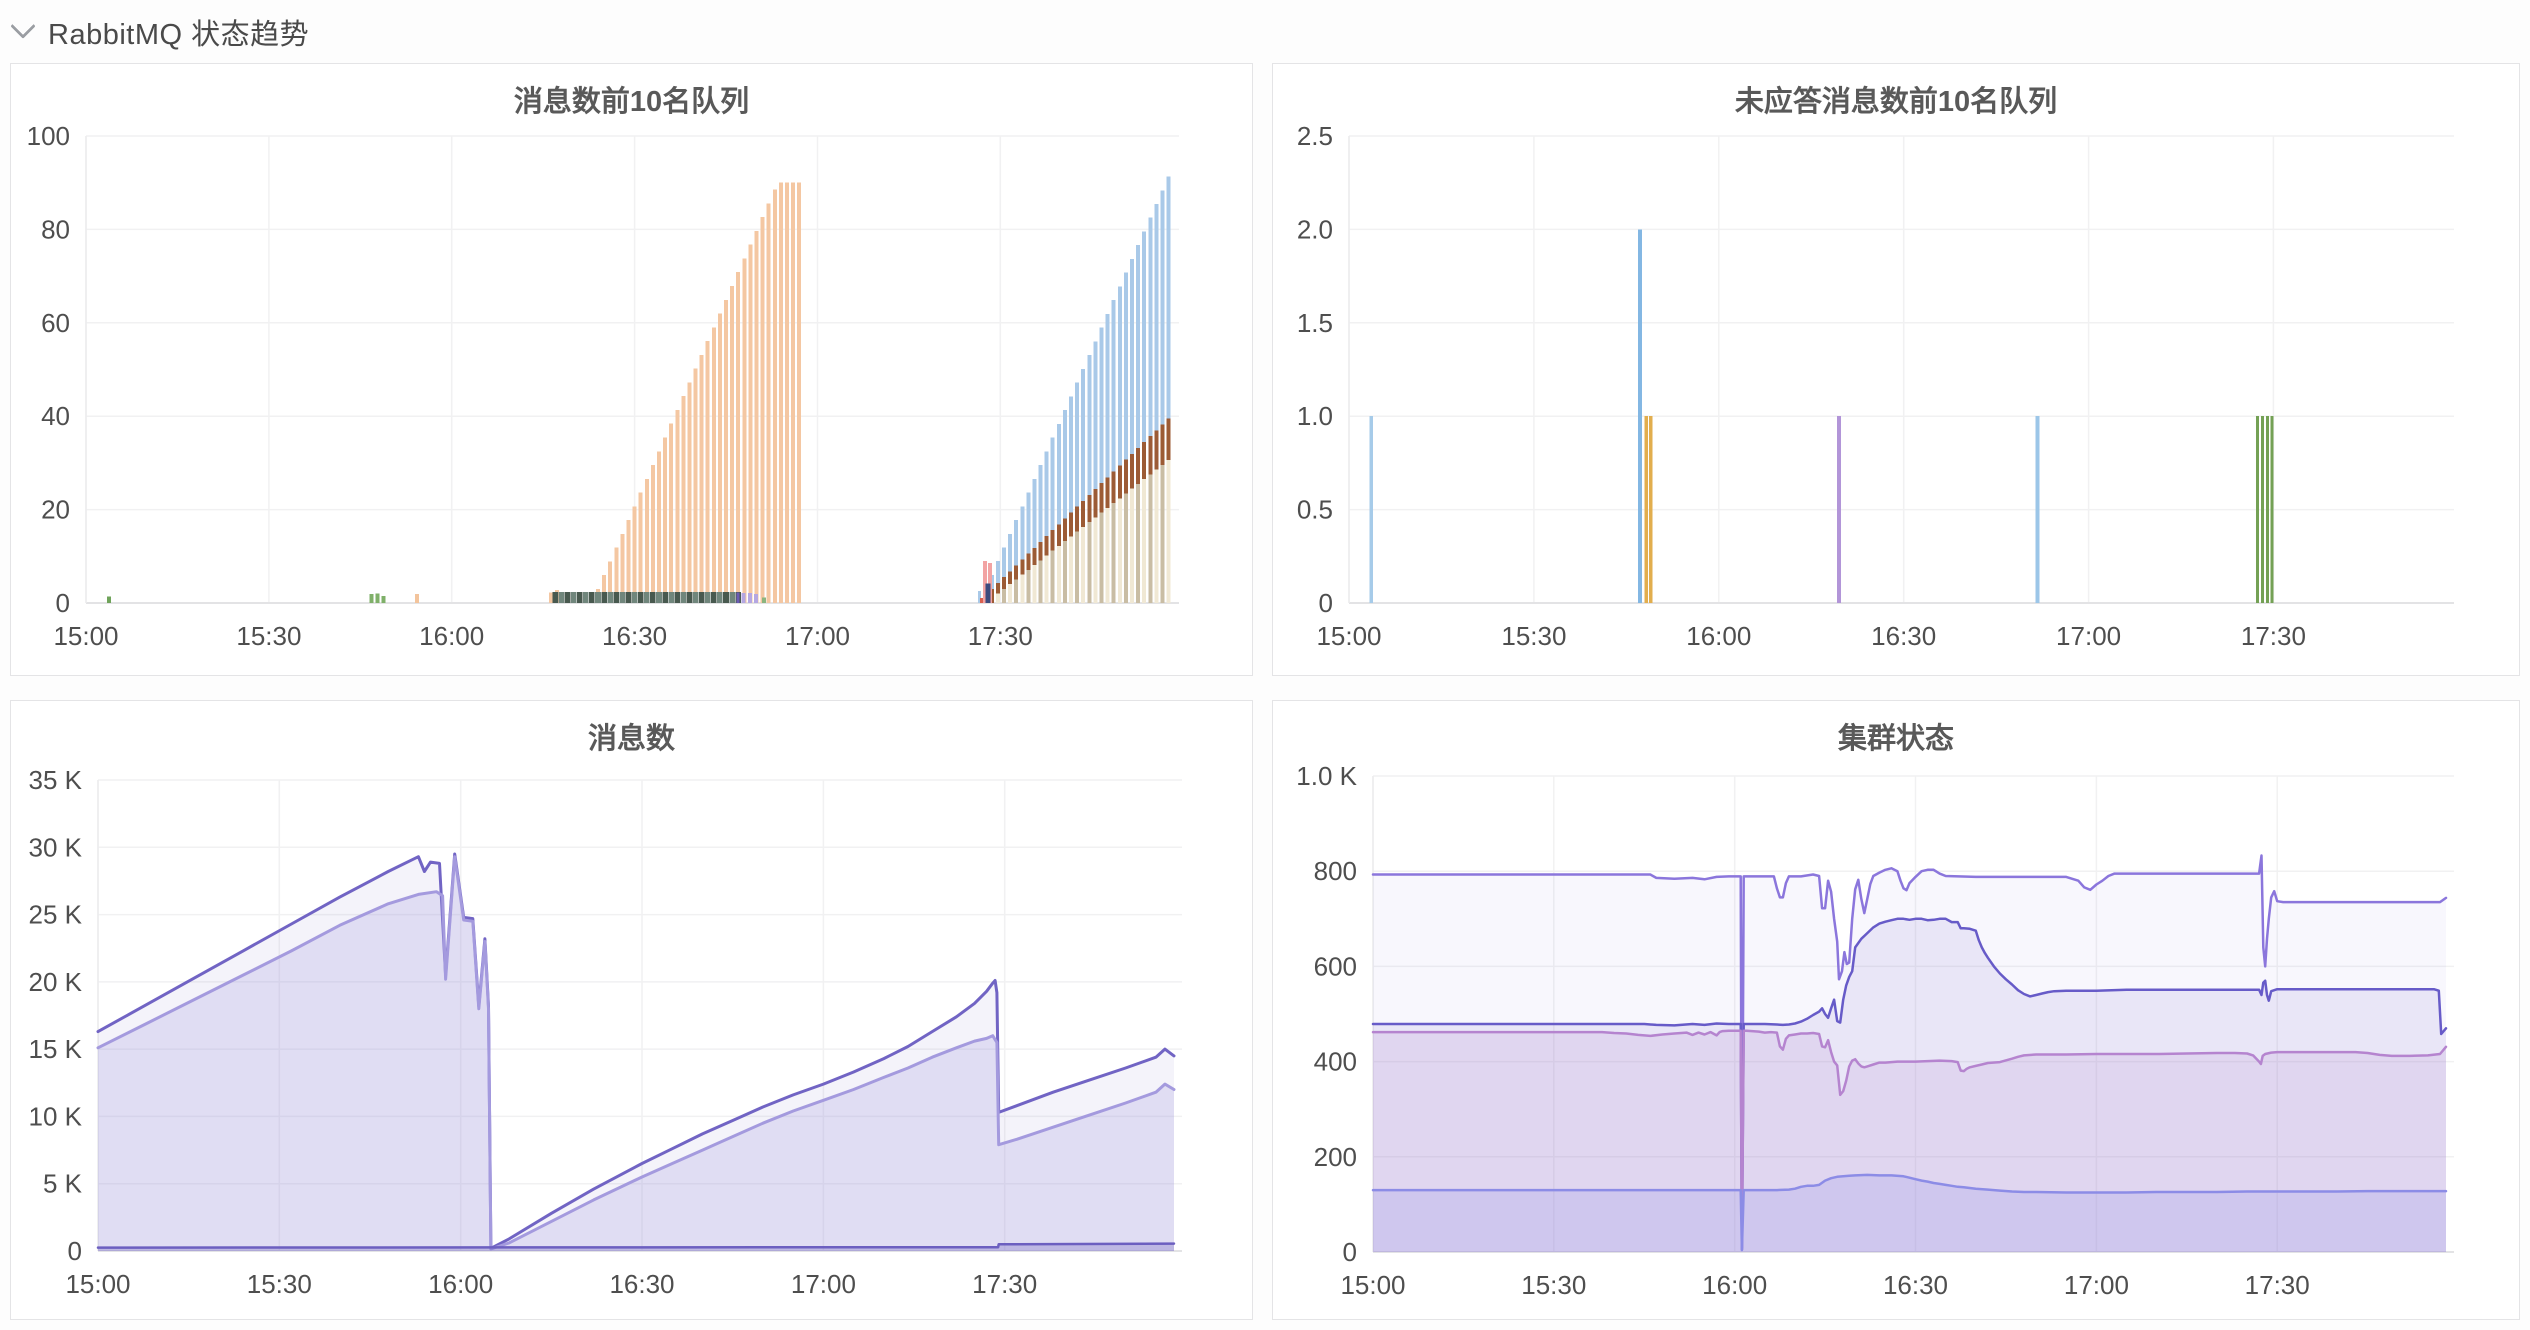 The height and width of the screenshot is (1330, 2530). What do you see at coordinates (631, 102) in the screenshot?
I see `panel-title: 消息数前10名队列` at bounding box center [631, 102].